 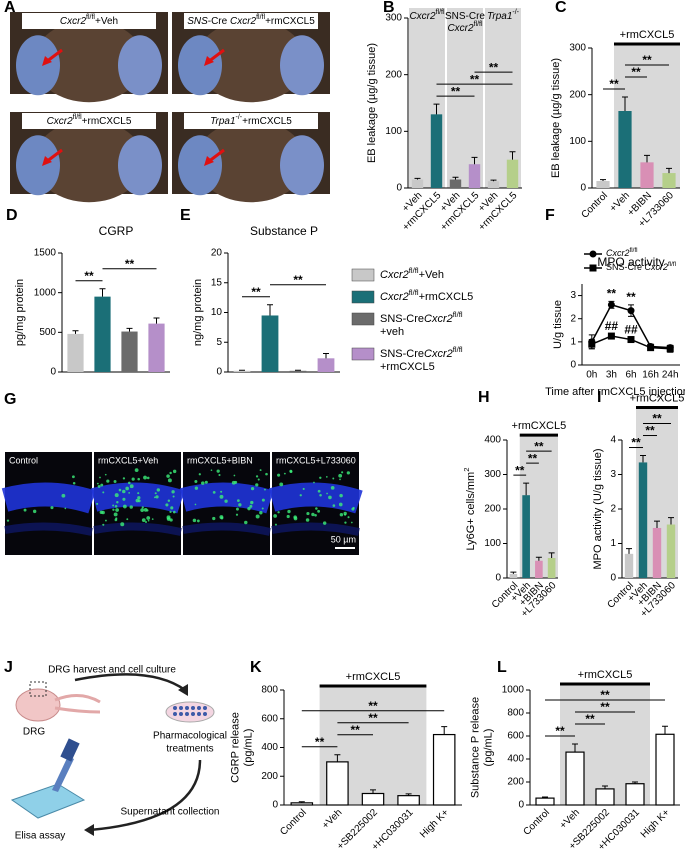 I want to click on treatment-label: +rmCXCL5, so click(x=647, y=35).